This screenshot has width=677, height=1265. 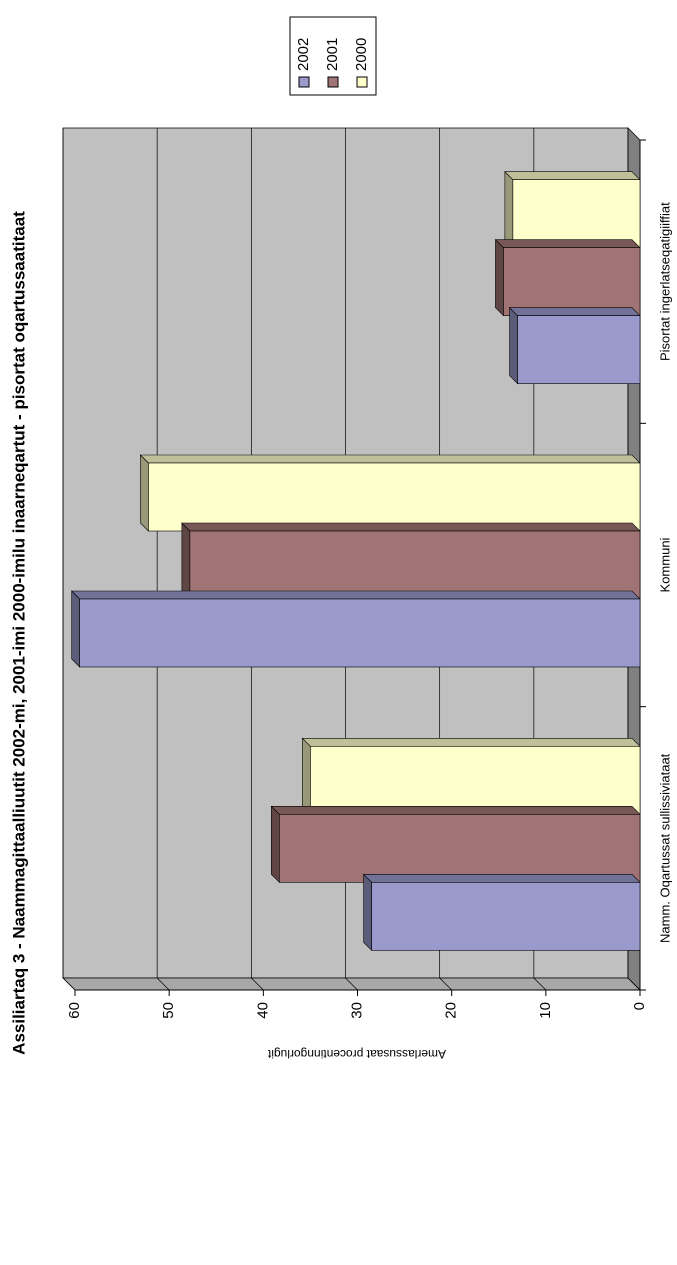 I want to click on y-tick-label: 0, so click(x=639, y=1006).